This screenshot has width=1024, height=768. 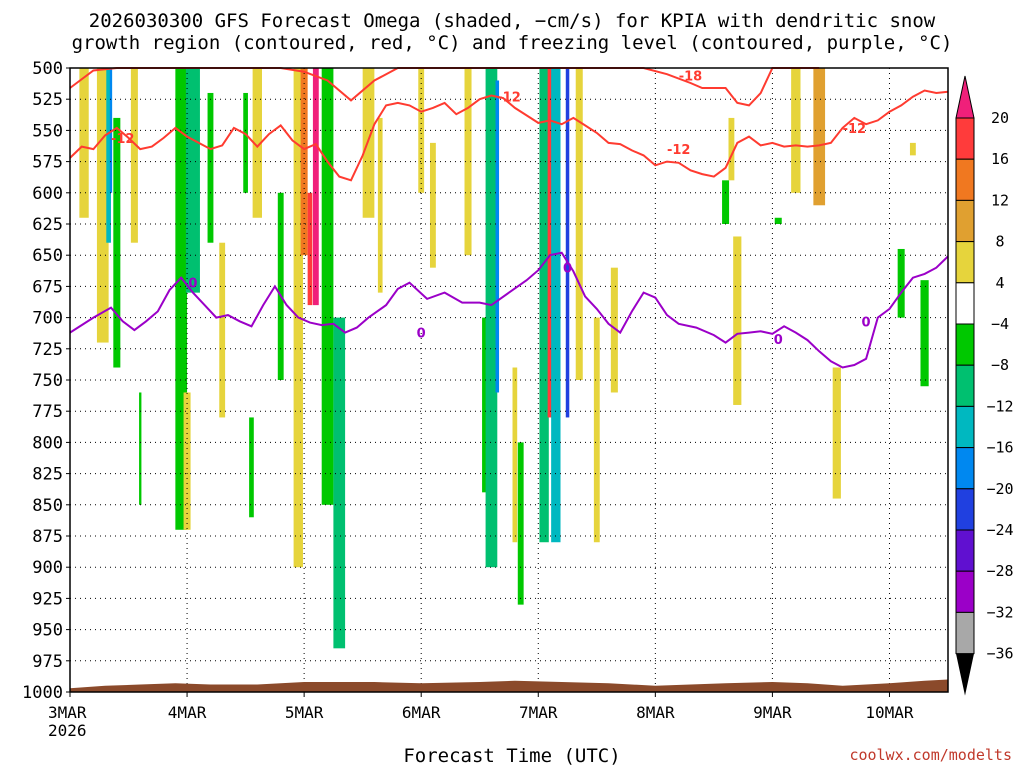 I want to click on colorbar-label-4: 4, so click(x=999, y=283).